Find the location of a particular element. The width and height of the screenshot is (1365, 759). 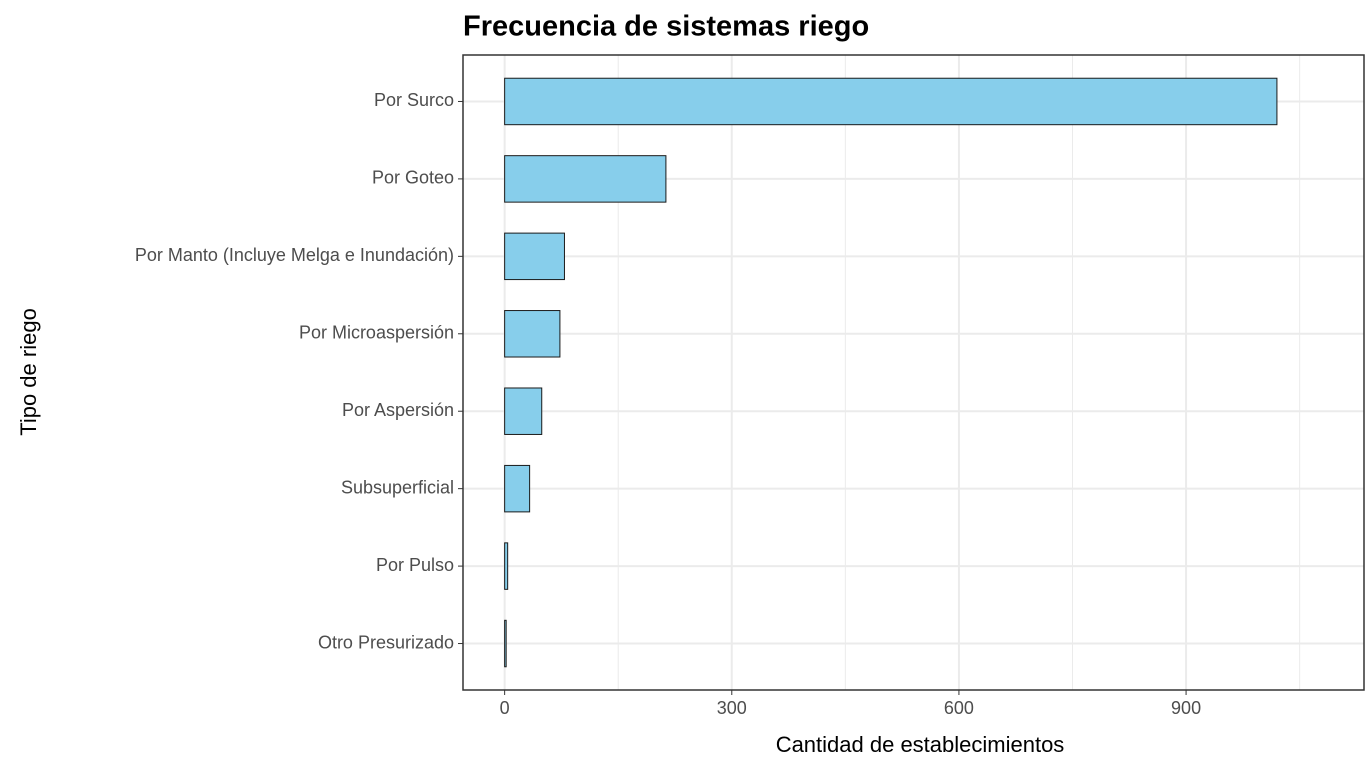

y-tick-label: Por Surco is located at coordinates (414, 100).